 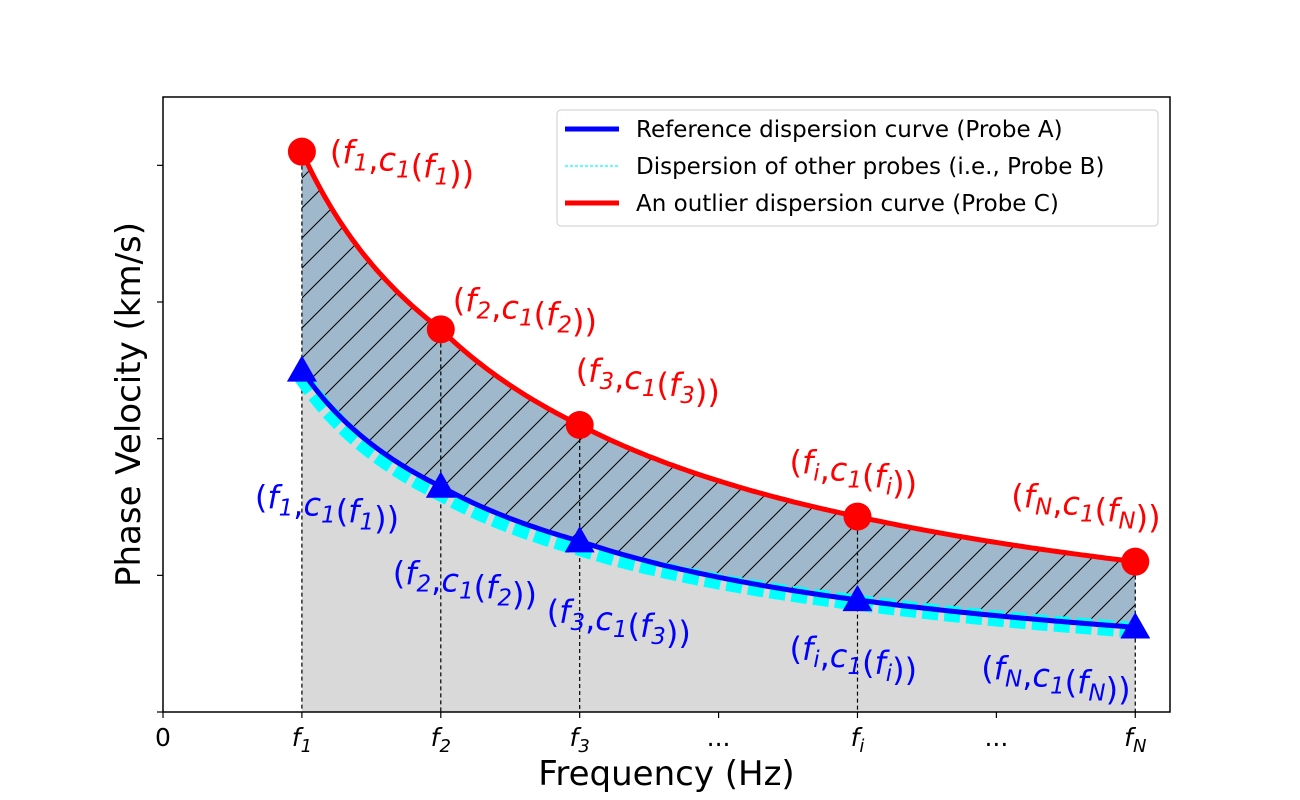 I want to click on probe-a-annotation: (fN,c1(fN)), so click(x=1055, y=678).